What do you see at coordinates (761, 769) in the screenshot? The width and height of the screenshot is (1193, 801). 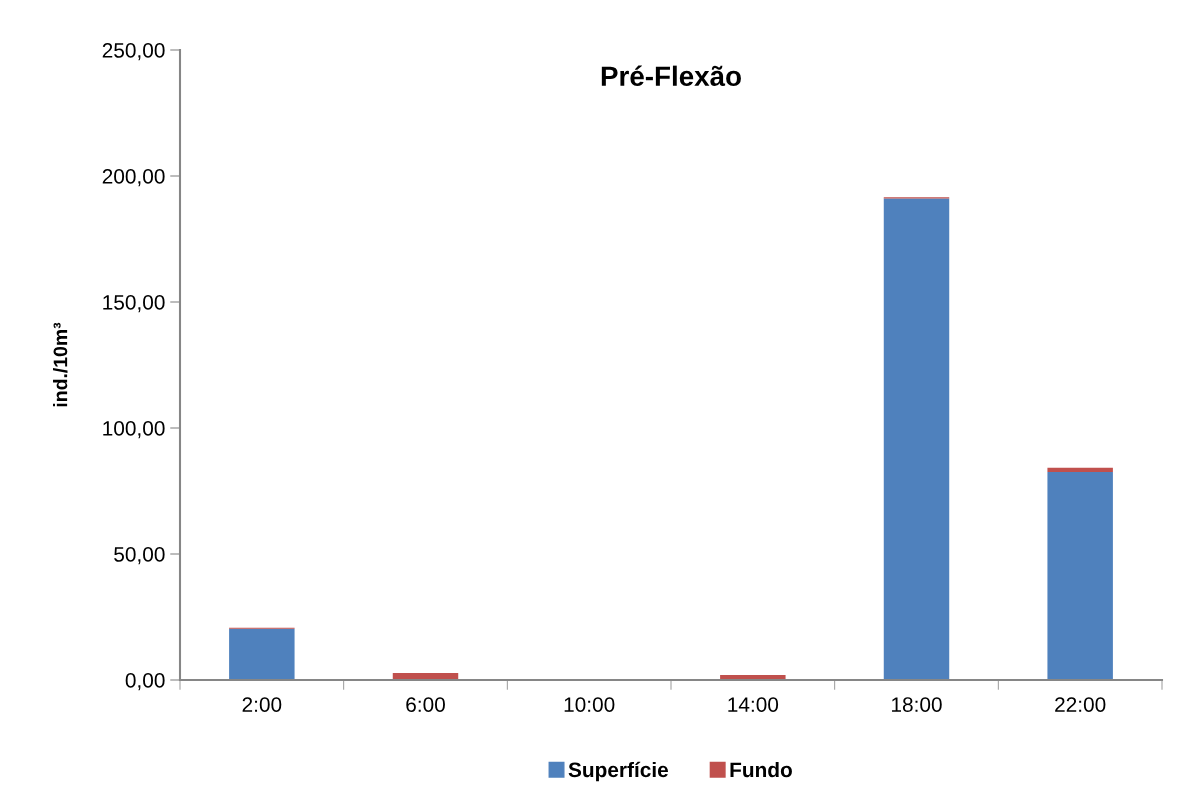 I see `legend-label: Fundo` at bounding box center [761, 769].